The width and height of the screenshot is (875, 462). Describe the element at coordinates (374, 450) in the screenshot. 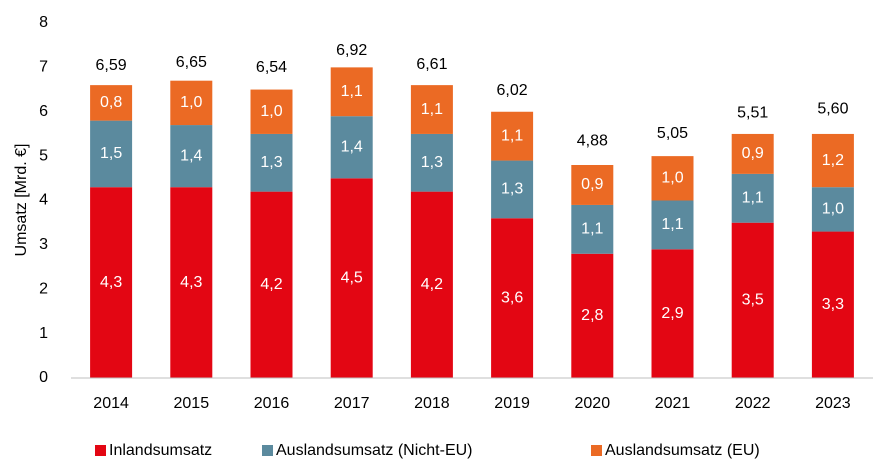

I see `legend-label: Auslandsumsatz (Nicht-EU)` at that location.